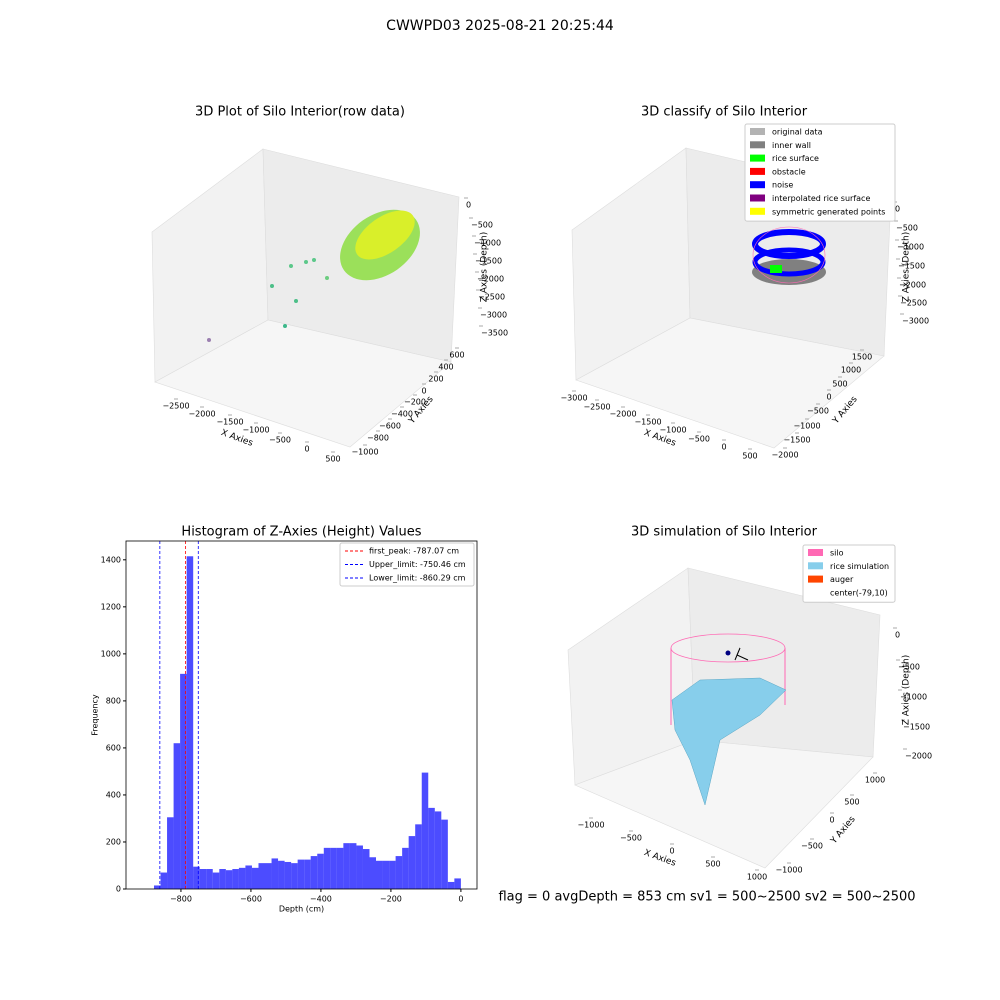  I want to click on x-tick-label: −200, so click(391, 899).